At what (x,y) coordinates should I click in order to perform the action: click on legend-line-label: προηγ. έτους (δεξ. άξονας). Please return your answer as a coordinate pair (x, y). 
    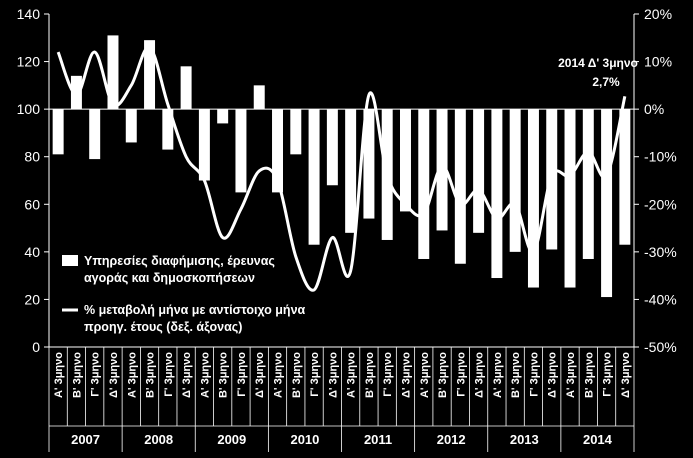
    Looking at the image, I should click on (163, 327).